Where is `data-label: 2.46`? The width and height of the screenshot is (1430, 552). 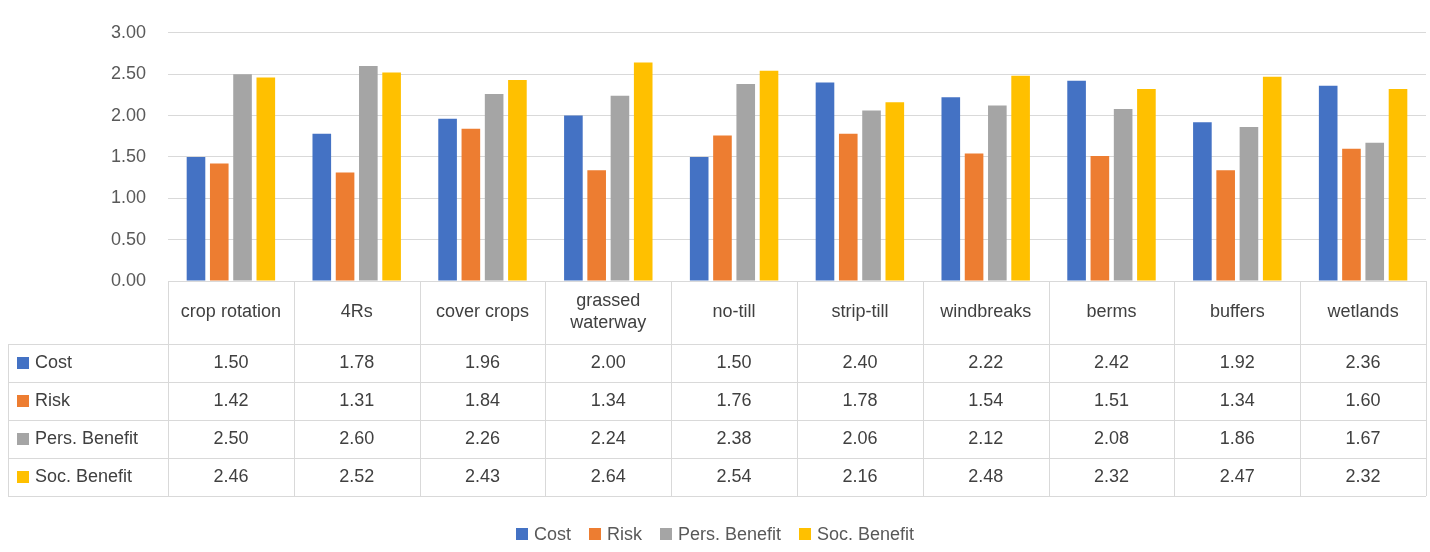
data-label: 2.46 is located at coordinates (231, 475).